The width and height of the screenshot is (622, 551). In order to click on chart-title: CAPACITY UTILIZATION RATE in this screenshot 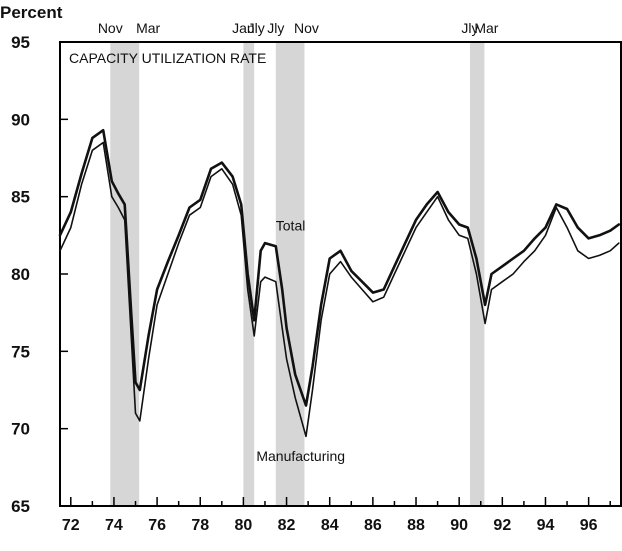, I will do `click(167, 58)`.